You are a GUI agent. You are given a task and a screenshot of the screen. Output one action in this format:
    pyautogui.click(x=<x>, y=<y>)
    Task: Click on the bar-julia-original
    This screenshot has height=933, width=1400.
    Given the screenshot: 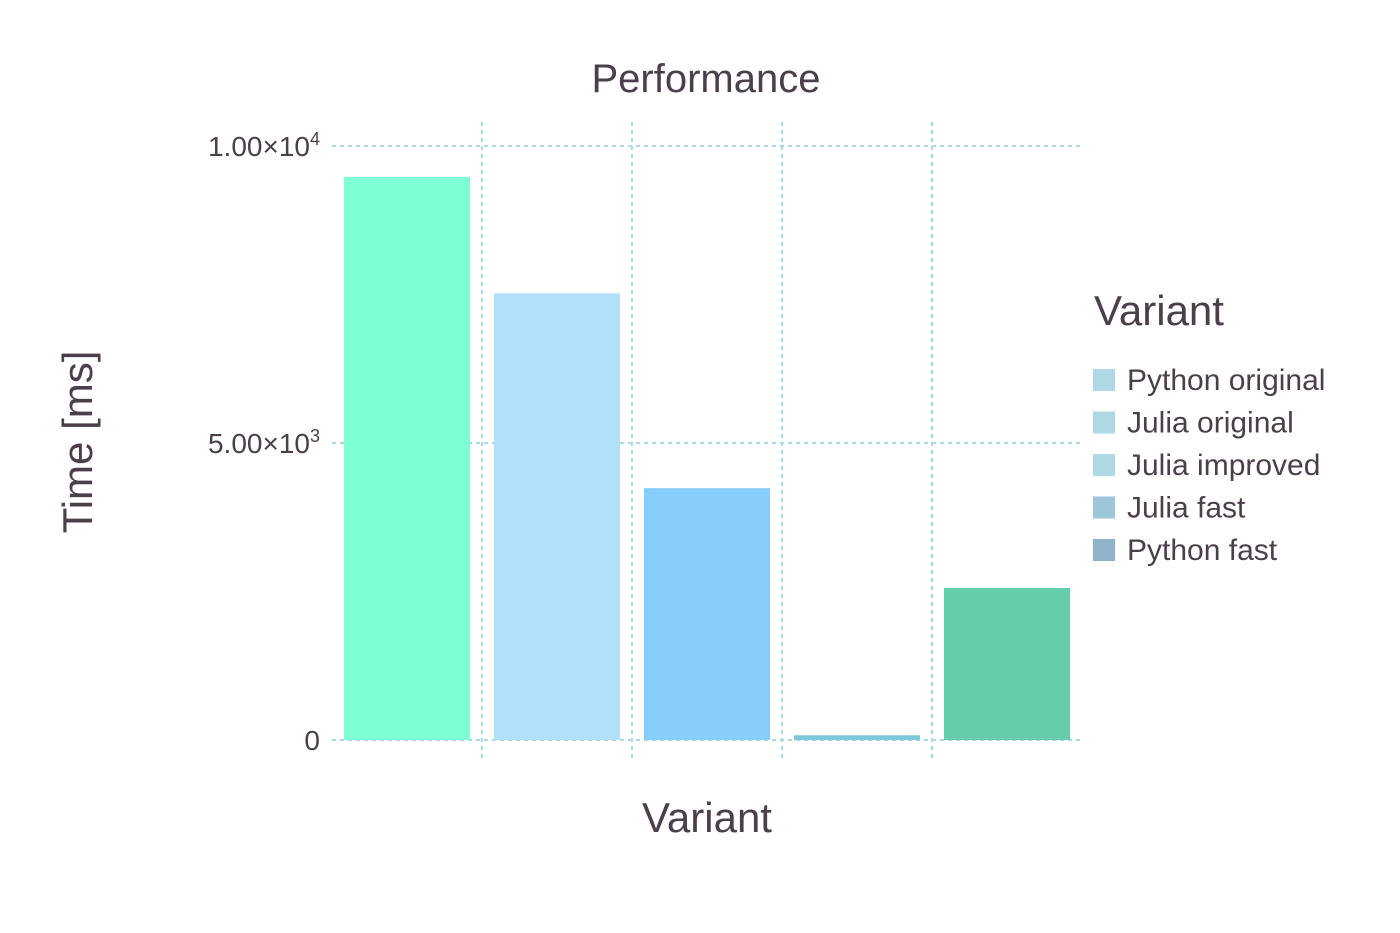 What is the action you would take?
    pyautogui.click(x=557, y=516)
    